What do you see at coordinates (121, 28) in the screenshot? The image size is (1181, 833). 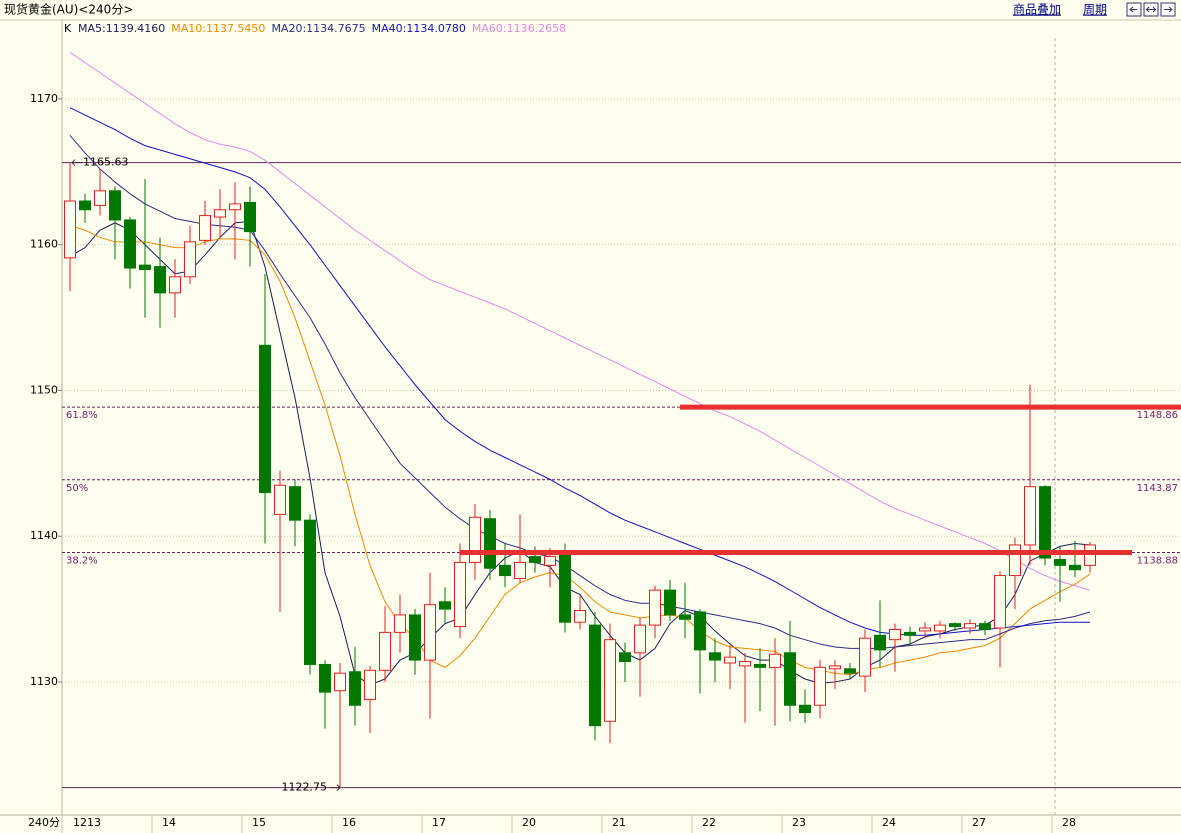 I see `legend-entry: MA5:1139.4160` at bounding box center [121, 28].